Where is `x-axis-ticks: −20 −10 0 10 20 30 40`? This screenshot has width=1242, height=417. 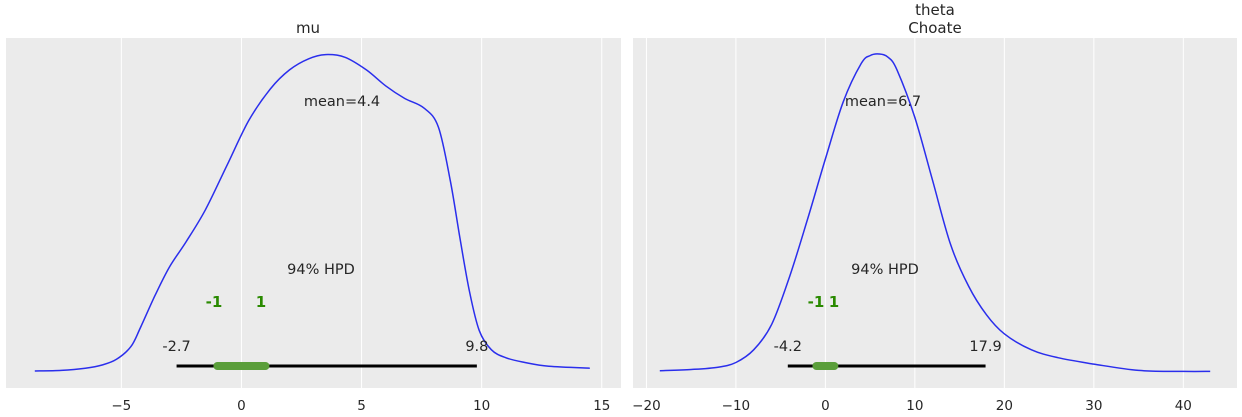 x-axis-ticks: −20 −10 0 10 20 30 40 is located at coordinates (912, 406).